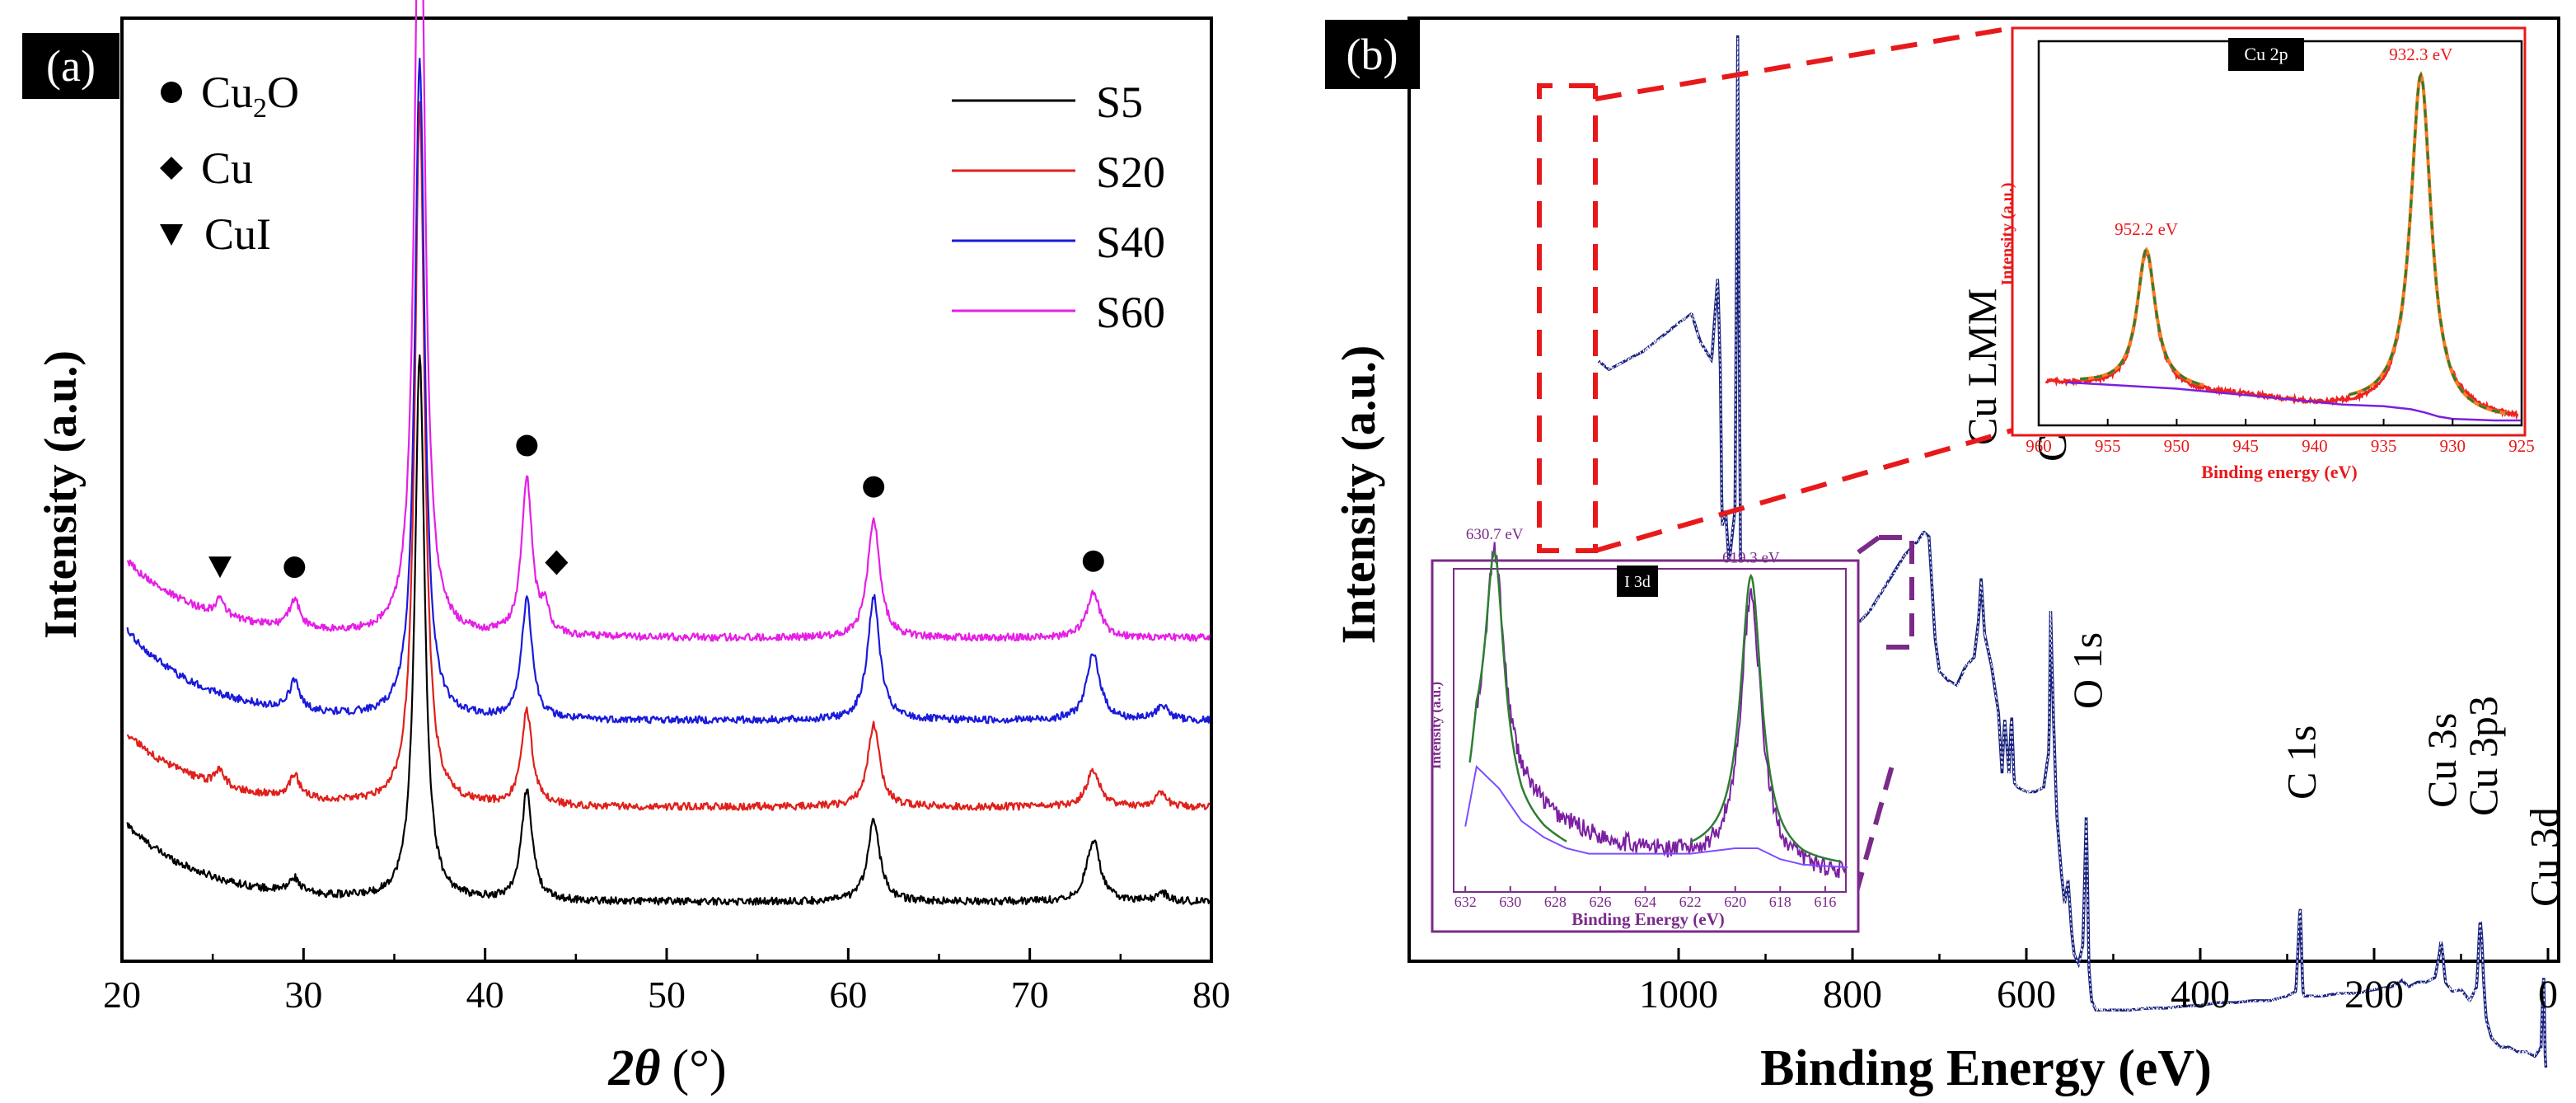 This screenshot has width=2576, height=1103. What do you see at coordinates (1678, 994) in the screenshot?
I see `b-x-tick-label-1000: 1000` at bounding box center [1678, 994].